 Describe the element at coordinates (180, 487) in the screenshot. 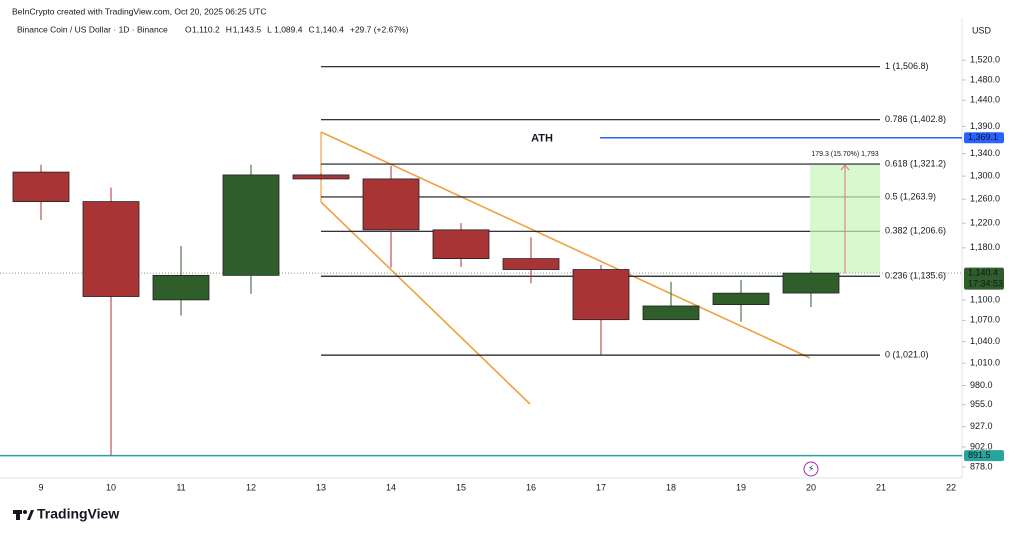

I see `x-tick-label: 11` at that location.